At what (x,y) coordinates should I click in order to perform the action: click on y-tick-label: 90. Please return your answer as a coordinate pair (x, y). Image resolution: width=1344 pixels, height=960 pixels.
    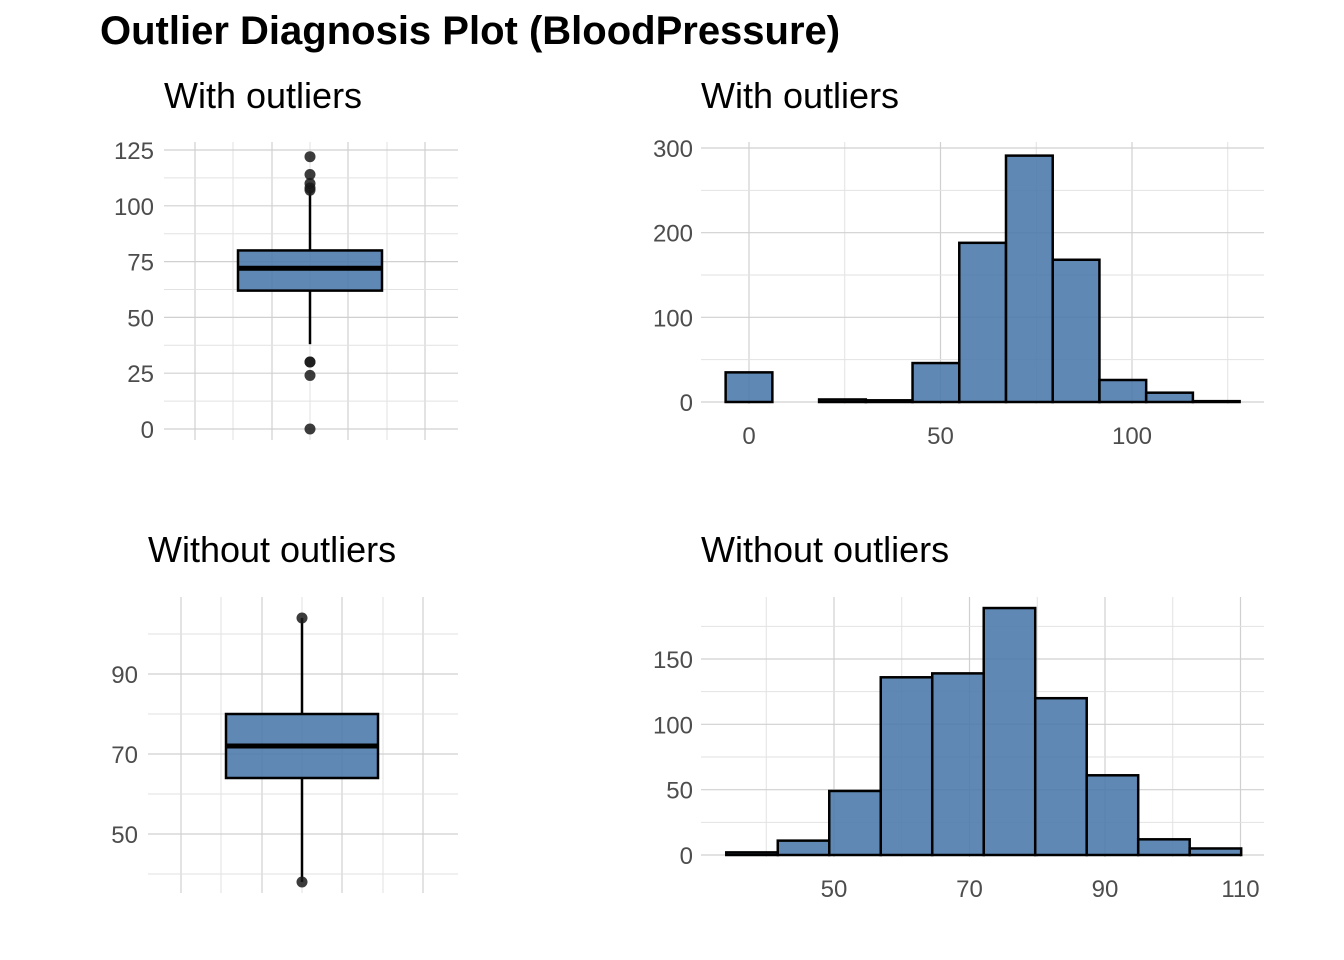
    Looking at the image, I should click on (124, 675).